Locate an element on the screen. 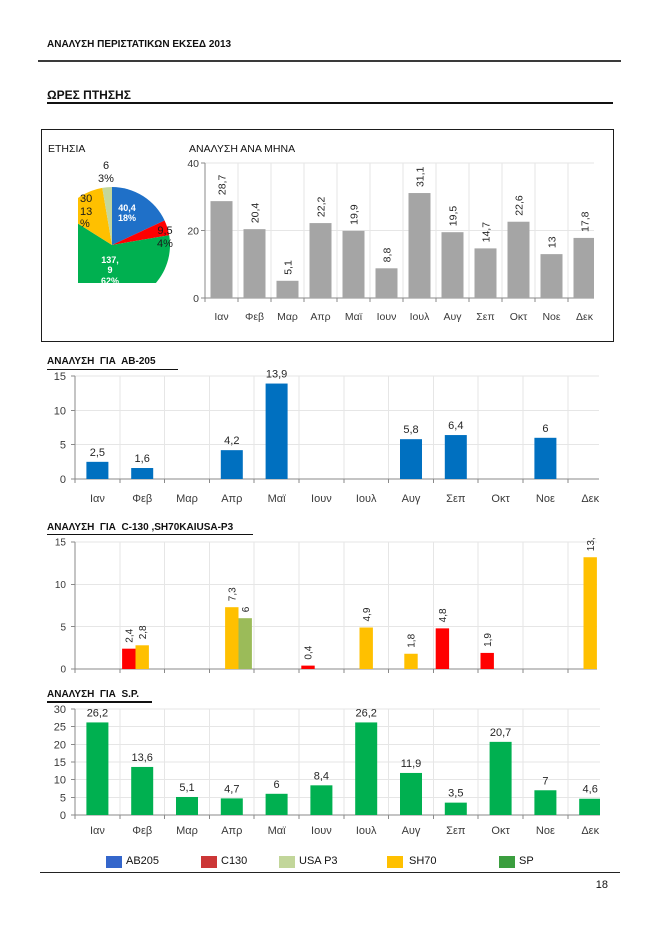  y-tick-label: 20 is located at coordinates (60, 745).